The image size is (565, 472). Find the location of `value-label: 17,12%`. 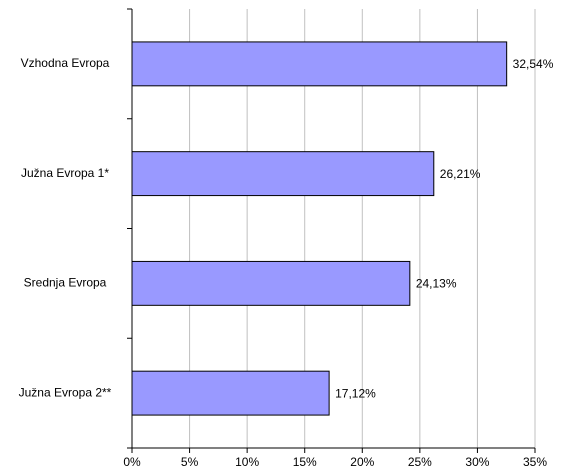

value-label: 17,12% is located at coordinates (355, 393).